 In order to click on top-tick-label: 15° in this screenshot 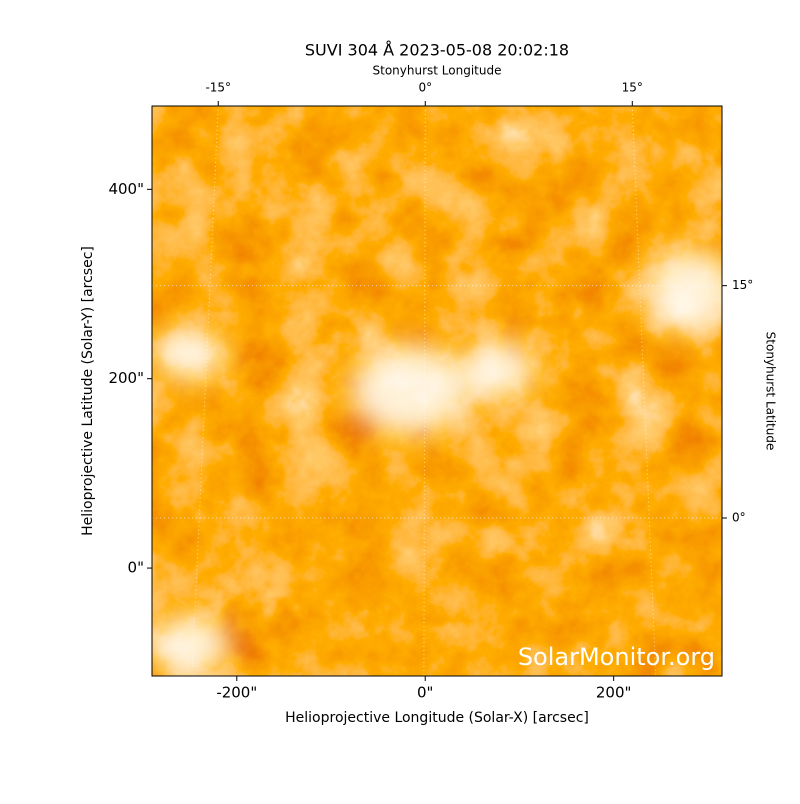, I will do `click(632, 88)`.